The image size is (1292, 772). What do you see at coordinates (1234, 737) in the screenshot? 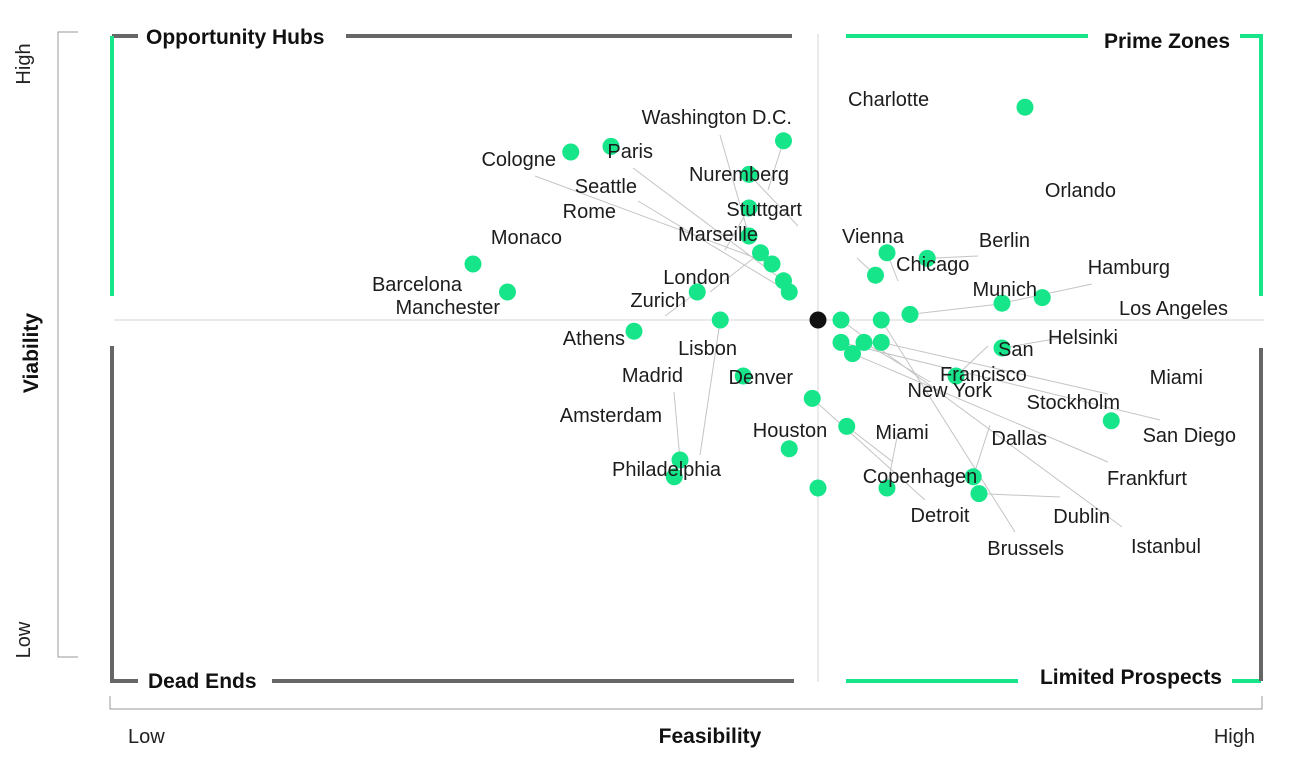
I see `x-axis-high-label: High` at bounding box center [1234, 737].